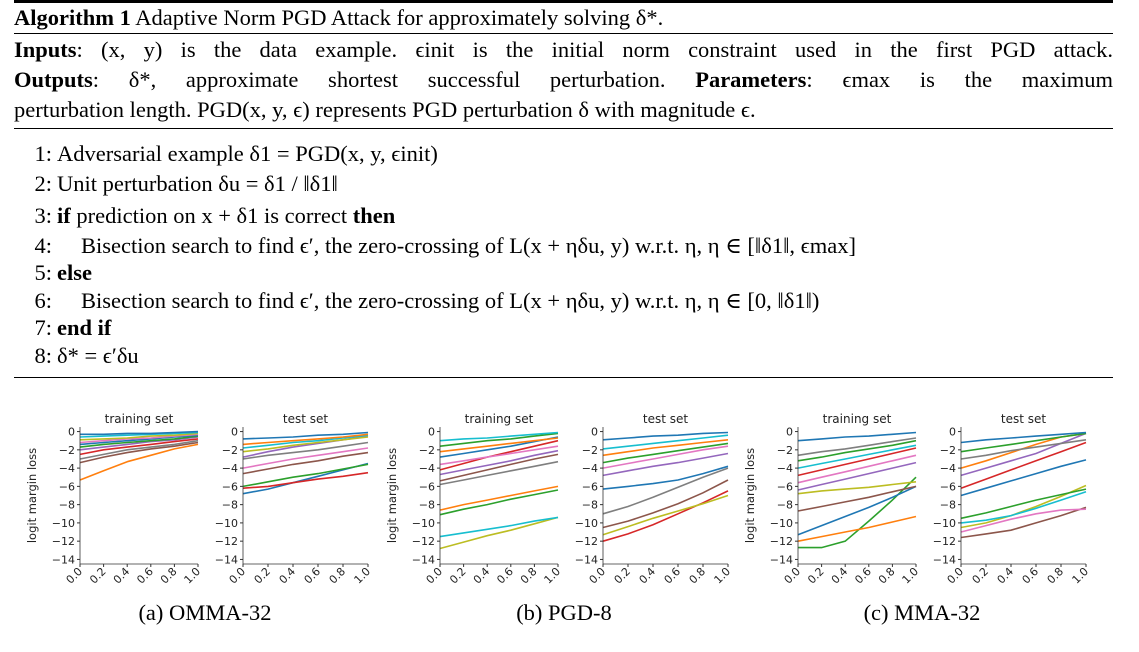 This screenshot has height=652, width=1139. I want to click on x-tick-label: 0.0, so click(75, 576).